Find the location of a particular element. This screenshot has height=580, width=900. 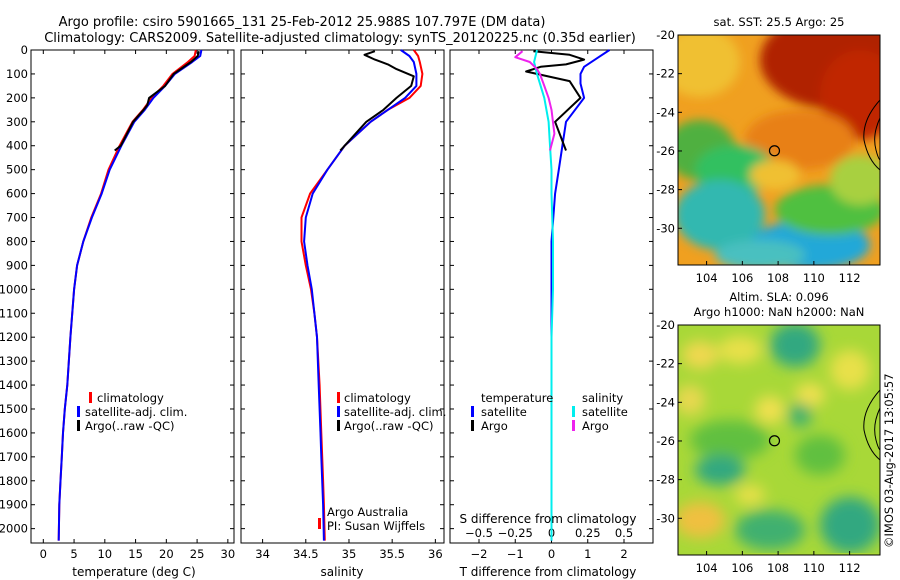

x-tick-label: 15 is located at coordinates (135, 554).